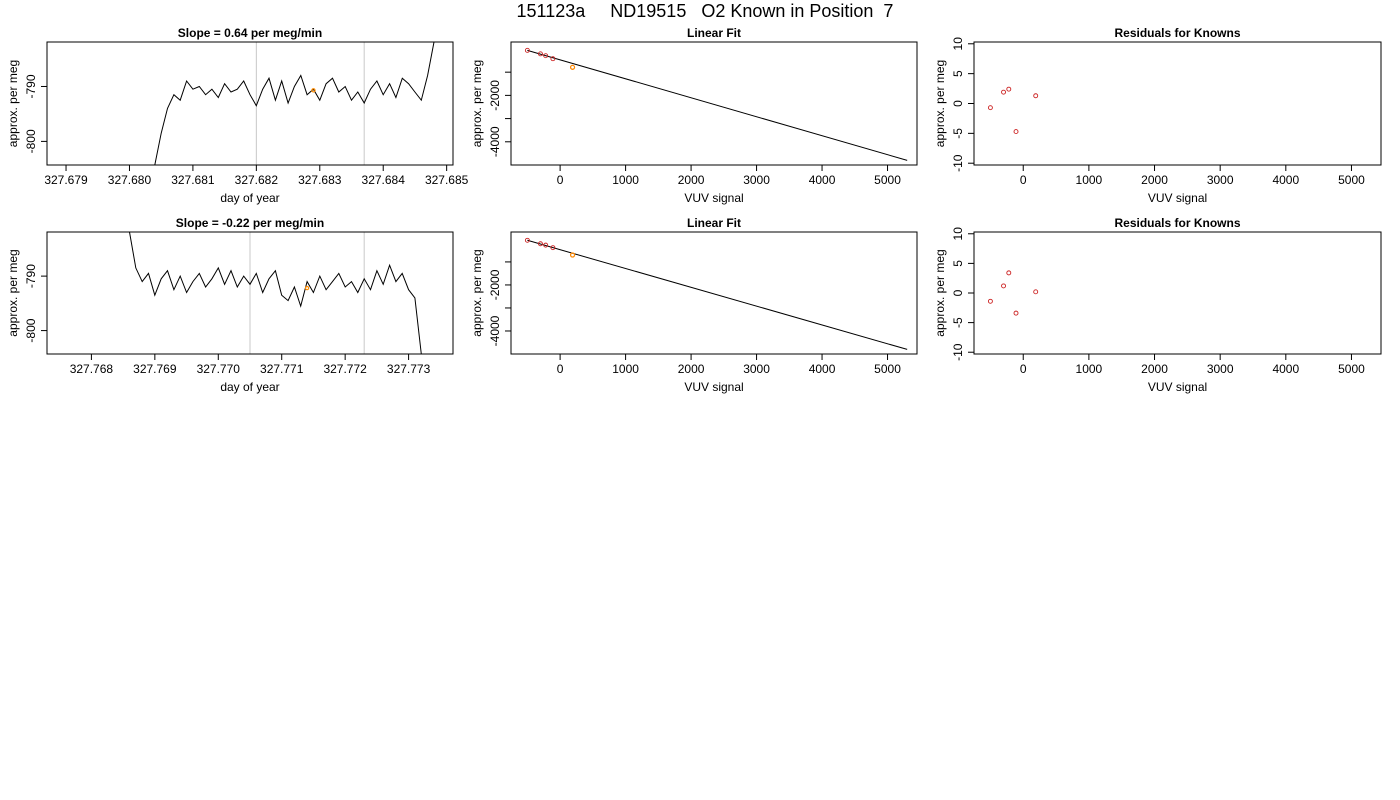 Image resolution: width=1400 pixels, height=800 pixels. I want to click on x-tick-label: 327.771, so click(282, 369).